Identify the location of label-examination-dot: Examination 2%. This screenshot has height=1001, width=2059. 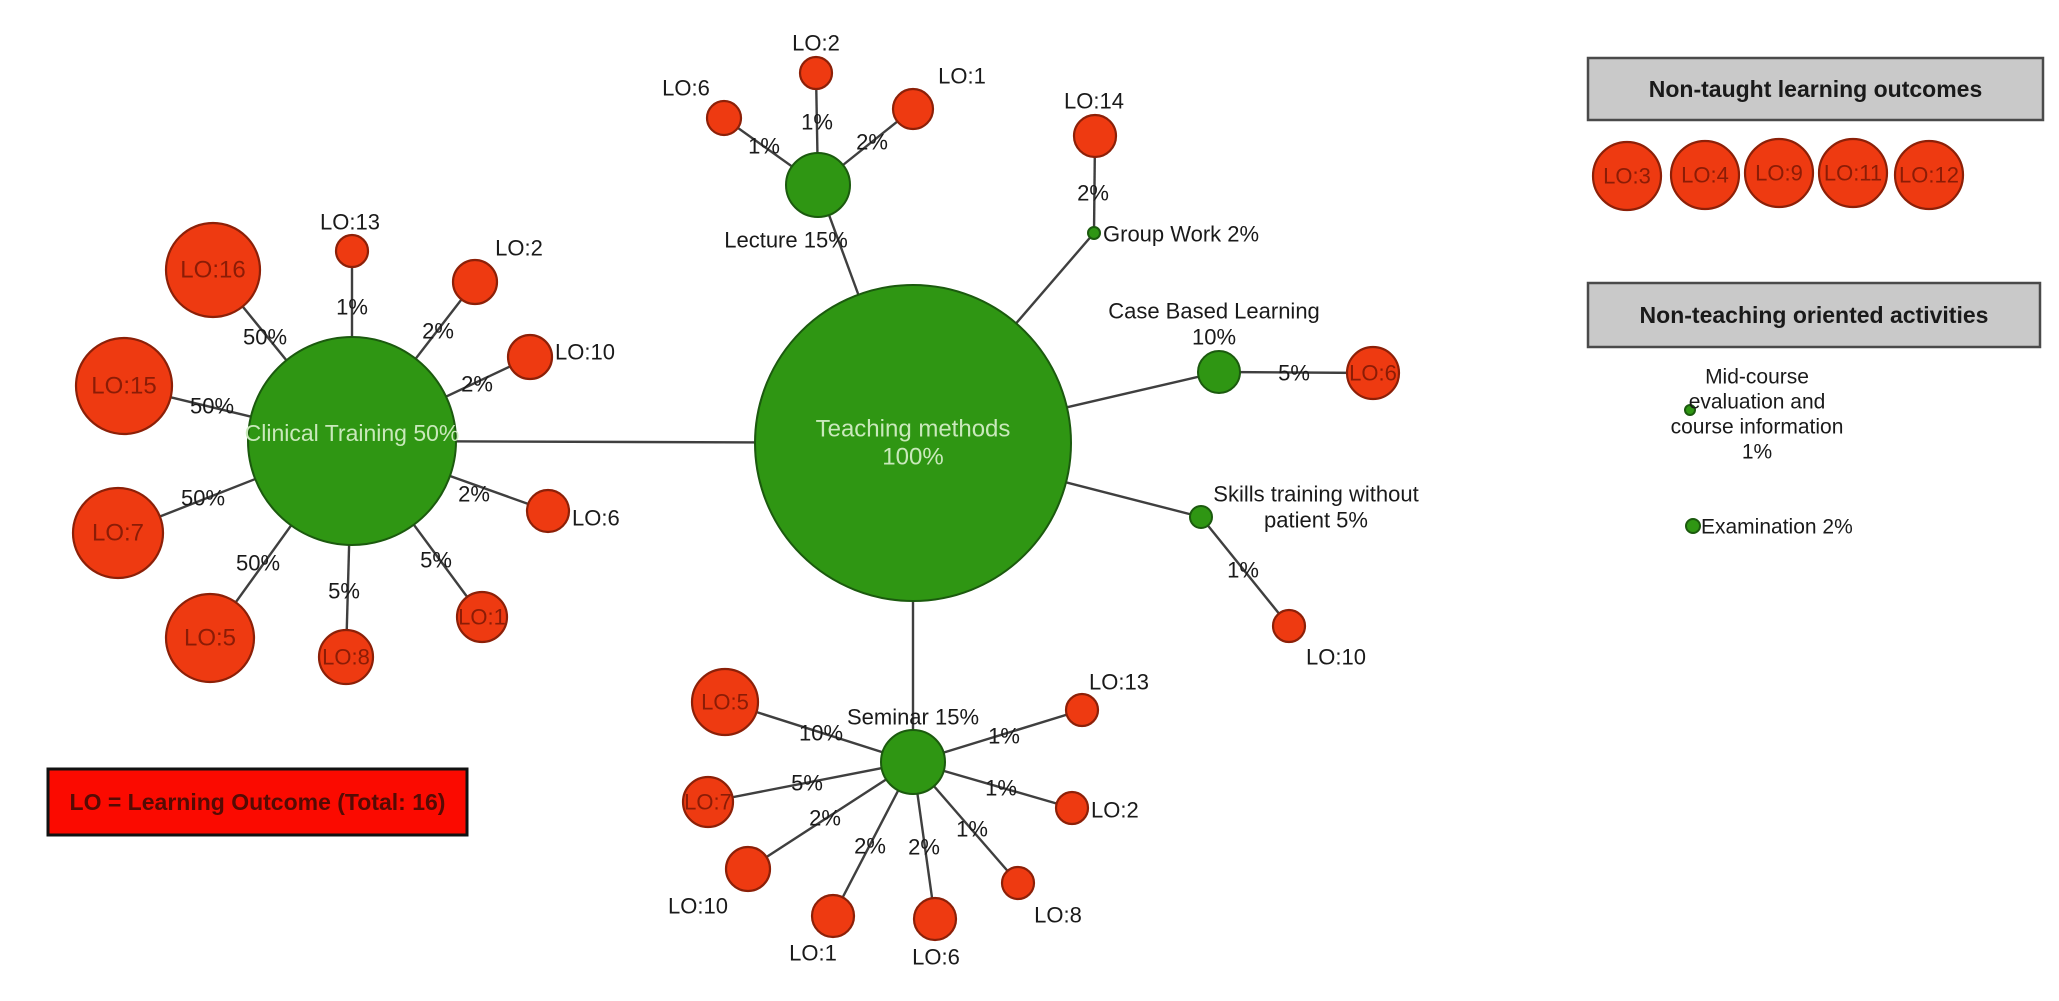
(1777, 527).